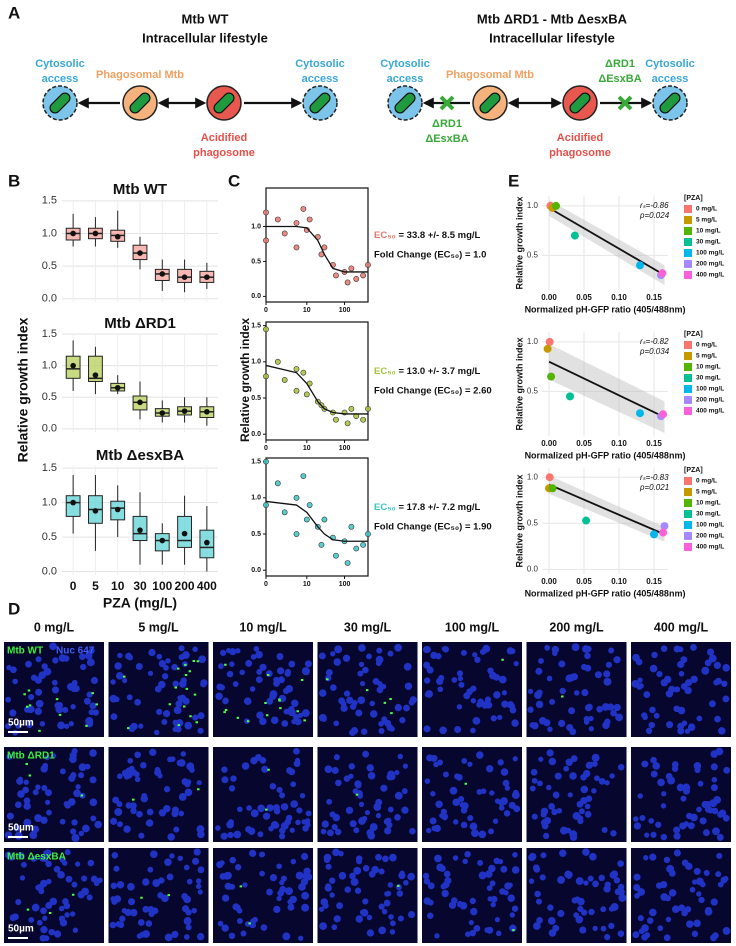  Describe the element at coordinates (562, 696) in the screenshot. I see `bacteria-signal` at that location.